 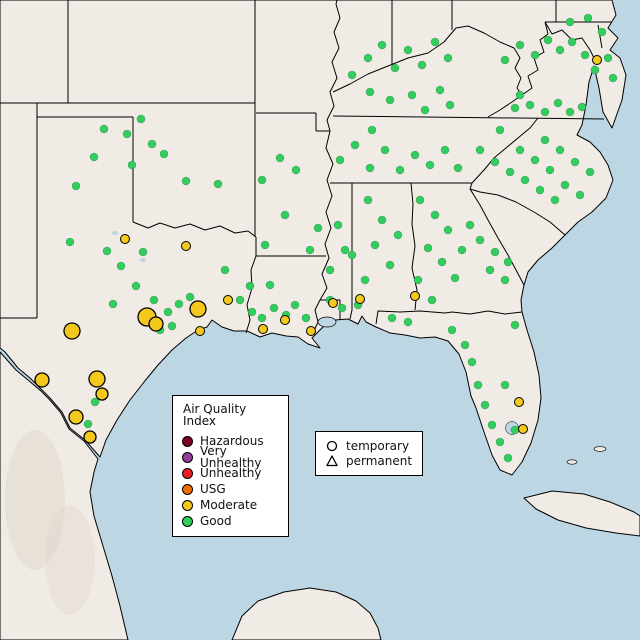 What do you see at coordinates (572, 462) in the screenshot?
I see `bahamas-island` at bounding box center [572, 462].